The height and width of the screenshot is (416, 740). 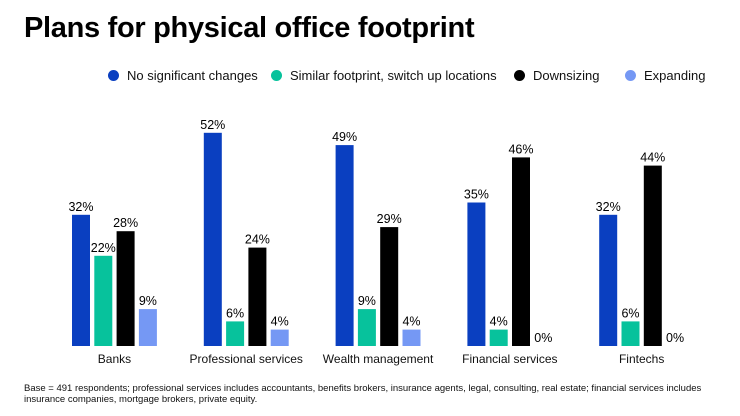 I want to click on legend-item: Downsizing, so click(x=556, y=75).